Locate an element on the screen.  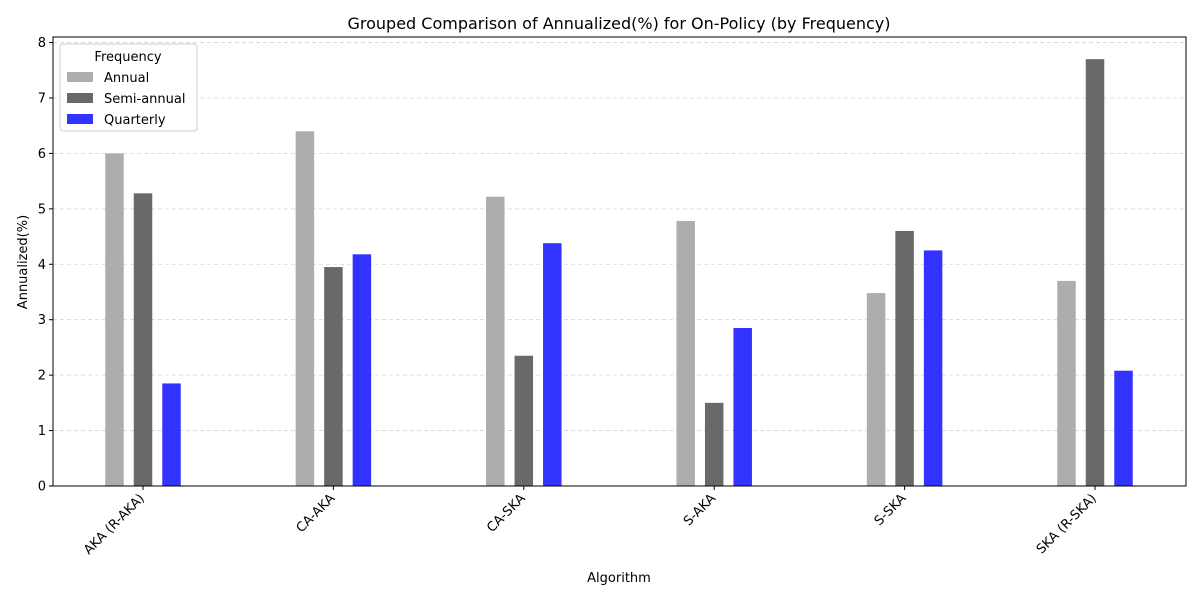
y-tick-label: 3 is located at coordinates (42, 320).